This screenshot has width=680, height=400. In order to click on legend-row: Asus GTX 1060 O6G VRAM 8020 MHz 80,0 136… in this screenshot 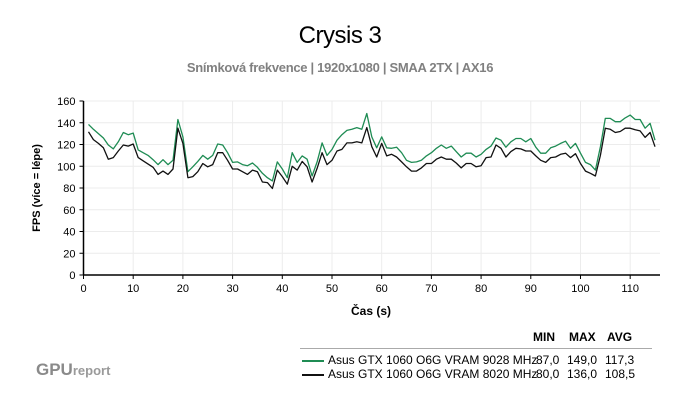, I will do `click(476, 374)`.